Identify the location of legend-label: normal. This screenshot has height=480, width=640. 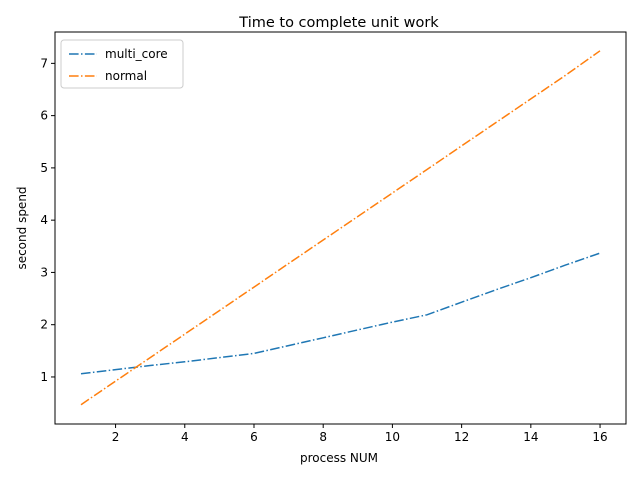
(126, 76).